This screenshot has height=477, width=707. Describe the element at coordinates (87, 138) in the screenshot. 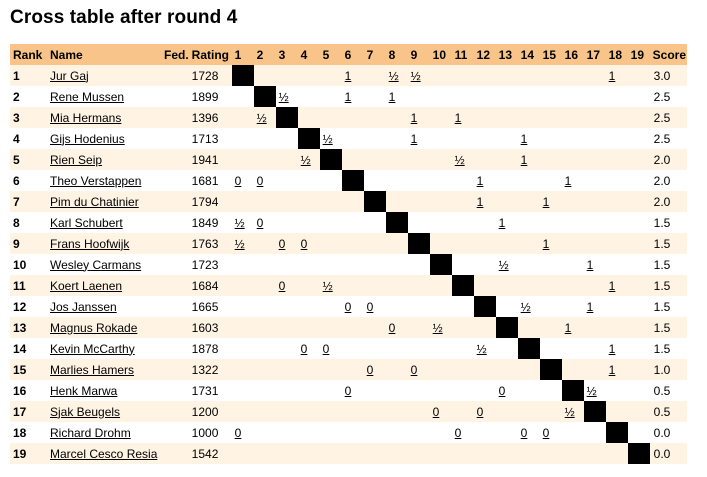

I see `player-name-link: Gijs Hodenius` at that location.